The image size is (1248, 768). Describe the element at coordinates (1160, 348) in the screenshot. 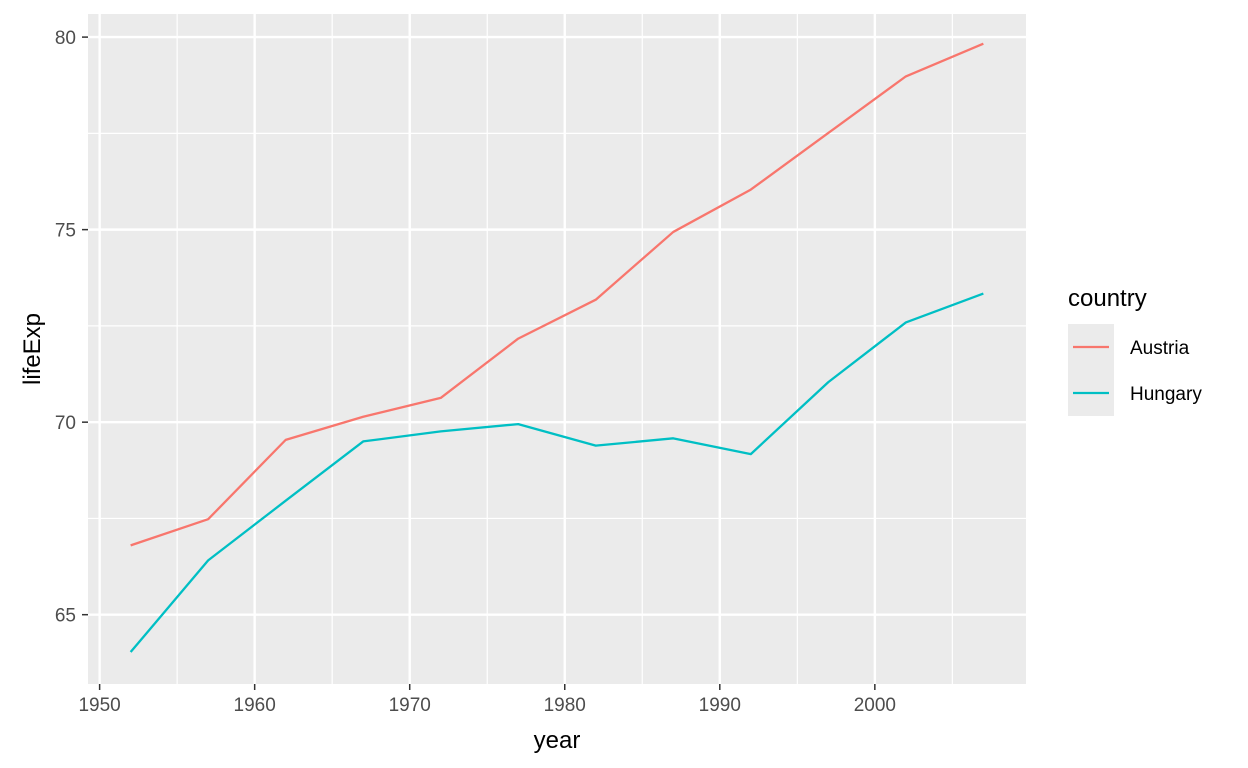

I see `legend-label-austria: Austria` at that location.